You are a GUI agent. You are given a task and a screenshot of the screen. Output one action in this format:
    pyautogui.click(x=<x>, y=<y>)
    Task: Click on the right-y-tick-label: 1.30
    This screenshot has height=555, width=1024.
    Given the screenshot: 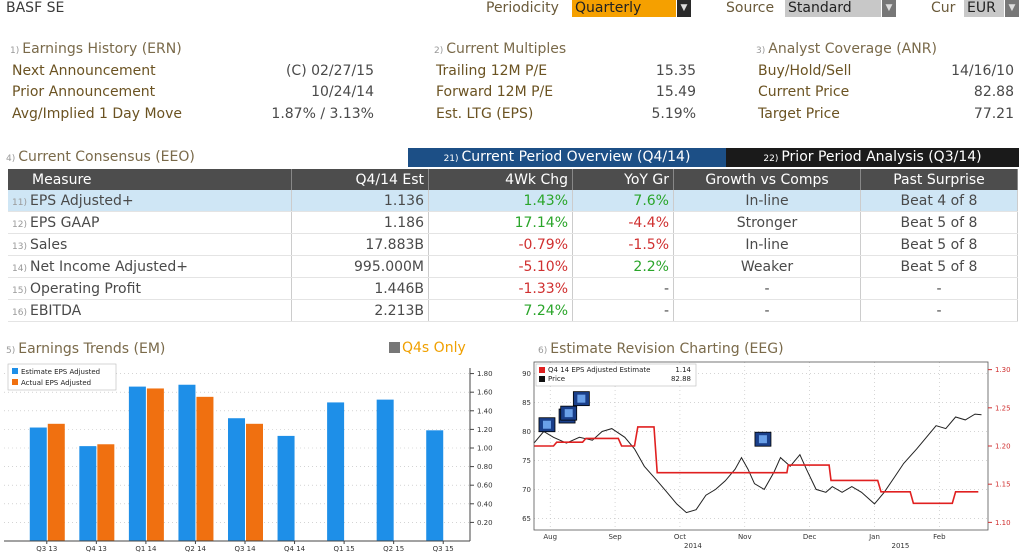 What is the action you would take?
    pyautogui.click(x=1003, y=370)
    